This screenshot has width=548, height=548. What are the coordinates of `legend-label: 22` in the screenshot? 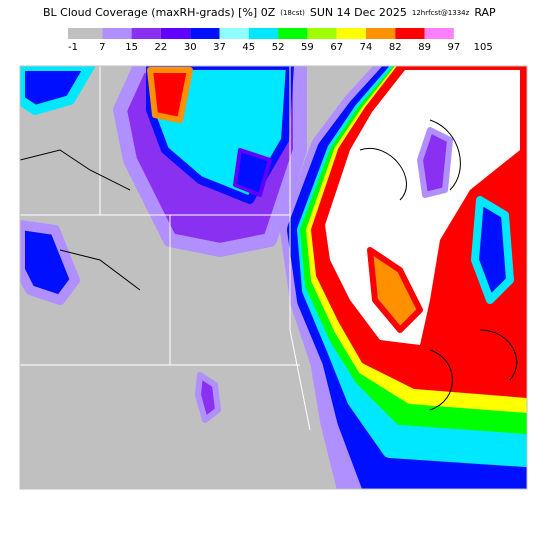 It's located at (161, 47).